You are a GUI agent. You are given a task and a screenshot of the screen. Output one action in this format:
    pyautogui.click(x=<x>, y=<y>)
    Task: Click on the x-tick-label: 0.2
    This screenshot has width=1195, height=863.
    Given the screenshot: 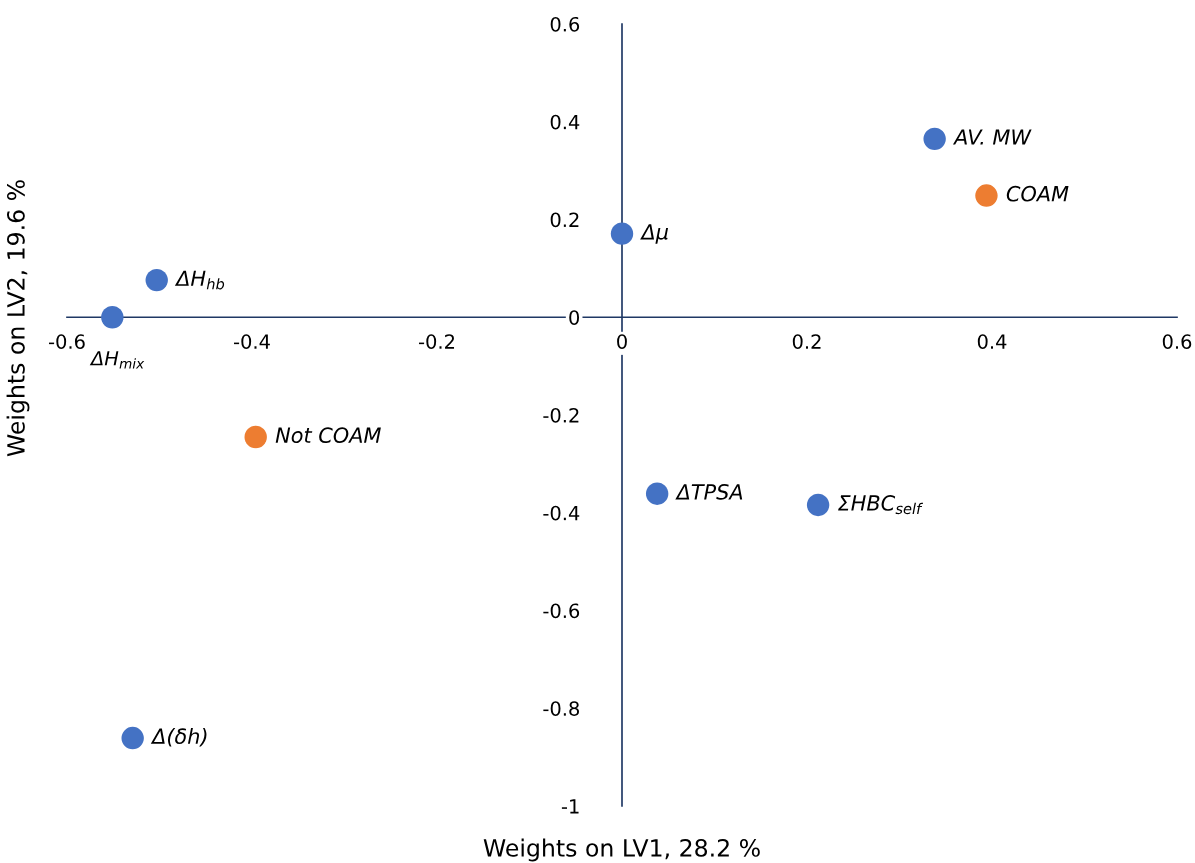 What is the action you would take?
    pyautogui.click(x=806, y=341)
    